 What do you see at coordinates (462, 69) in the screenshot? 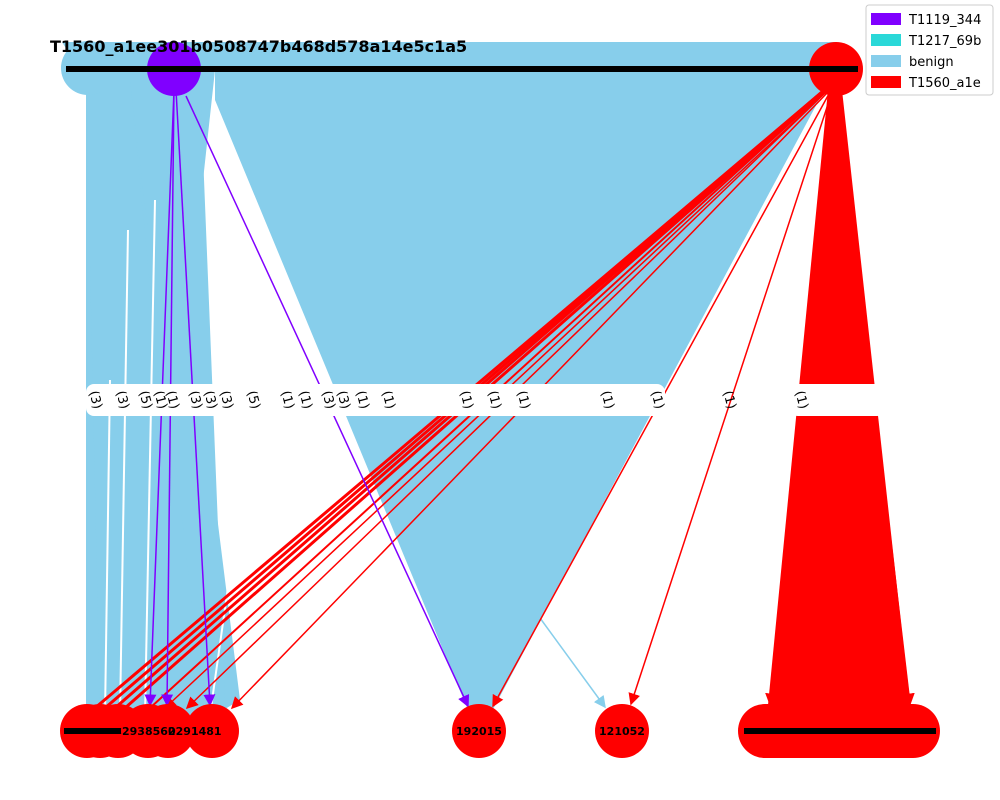
I see `top-label-bar` at bounding box center [462, 69].